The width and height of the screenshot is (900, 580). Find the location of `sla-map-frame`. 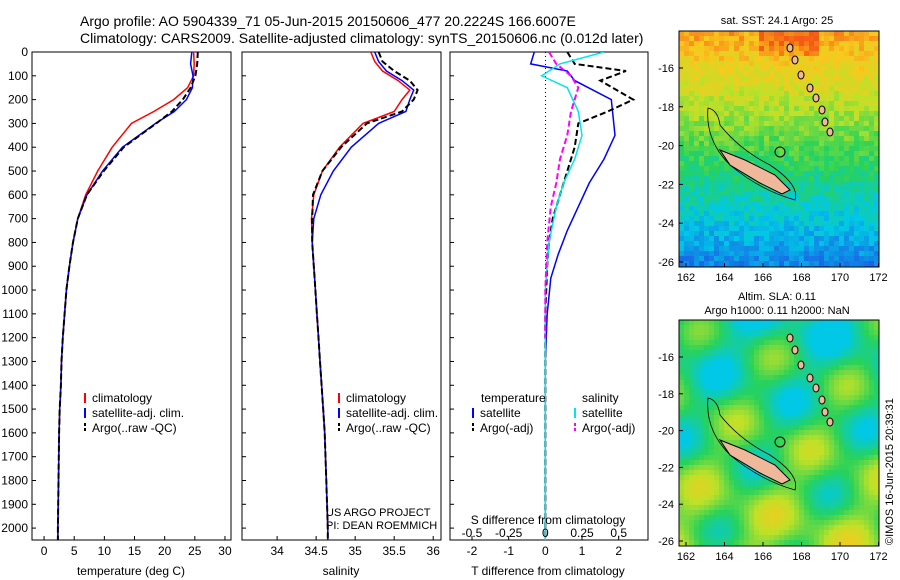

sla-map-frame is located at coordinates (779, 433).